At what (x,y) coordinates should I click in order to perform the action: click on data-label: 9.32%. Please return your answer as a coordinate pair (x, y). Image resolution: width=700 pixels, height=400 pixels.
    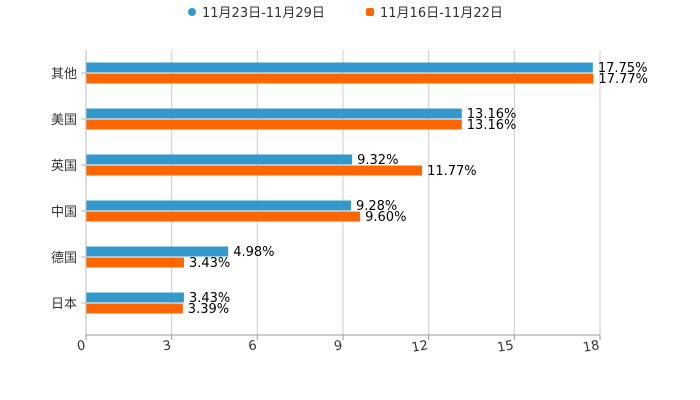
    Looking at the image, I should click on (377, 160).